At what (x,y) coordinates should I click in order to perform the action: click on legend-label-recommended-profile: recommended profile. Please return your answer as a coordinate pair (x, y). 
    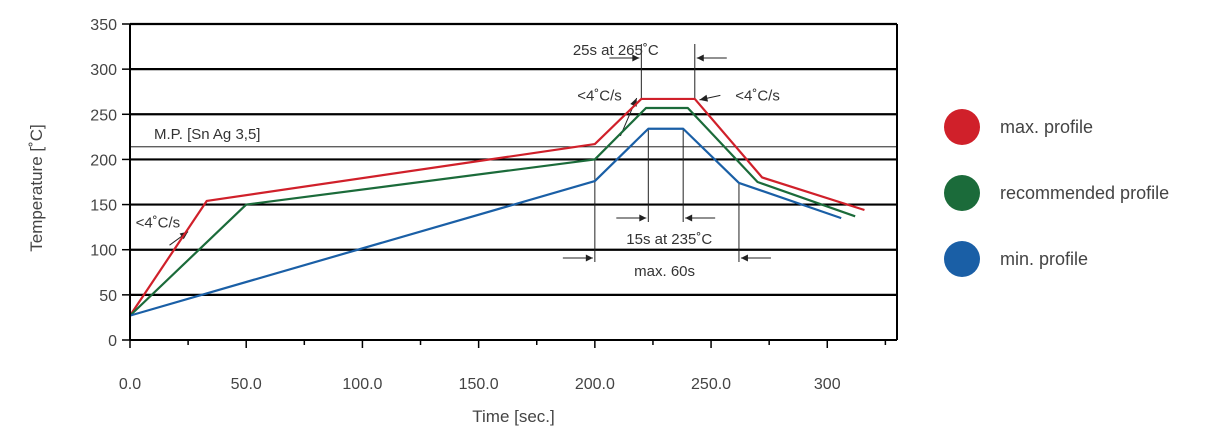
    Looking at the image, I should click on (1085, 192).